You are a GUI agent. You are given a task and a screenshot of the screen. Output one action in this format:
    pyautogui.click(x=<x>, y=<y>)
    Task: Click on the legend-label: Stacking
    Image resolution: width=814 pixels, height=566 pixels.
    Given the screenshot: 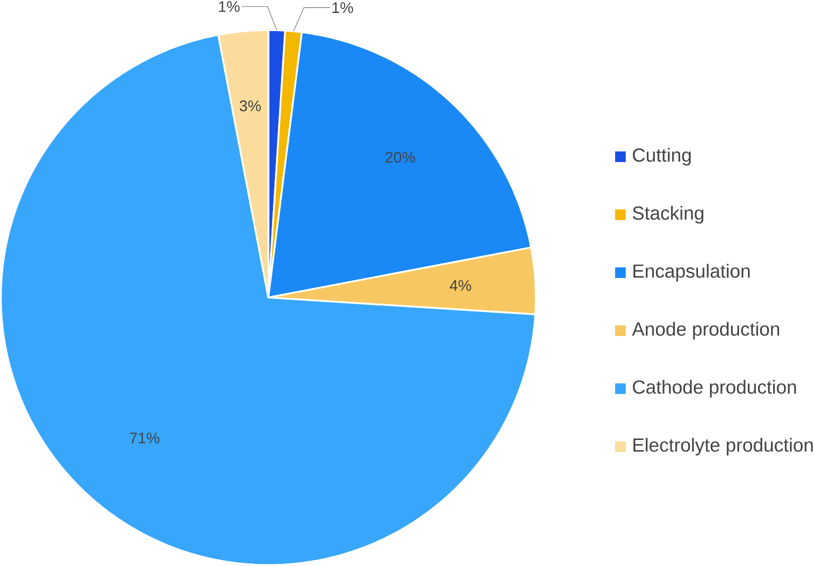 What is the action you would take?
    pyautogui.click(x=668, y=215)
    